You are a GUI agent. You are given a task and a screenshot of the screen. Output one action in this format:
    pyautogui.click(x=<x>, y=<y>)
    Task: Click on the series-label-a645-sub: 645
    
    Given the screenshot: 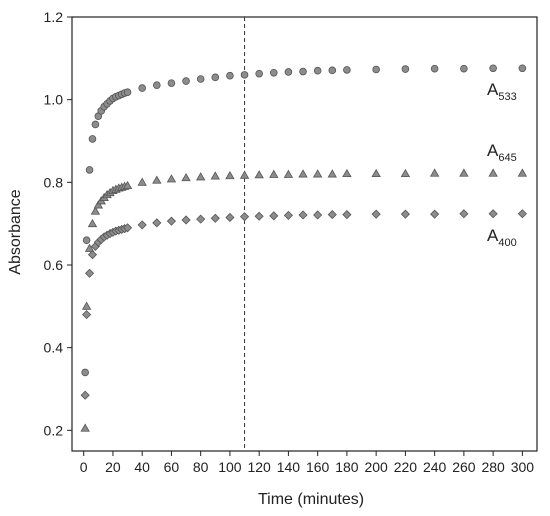 What is the action you would take?
    pyautogui.click(x=507, y=158)
    